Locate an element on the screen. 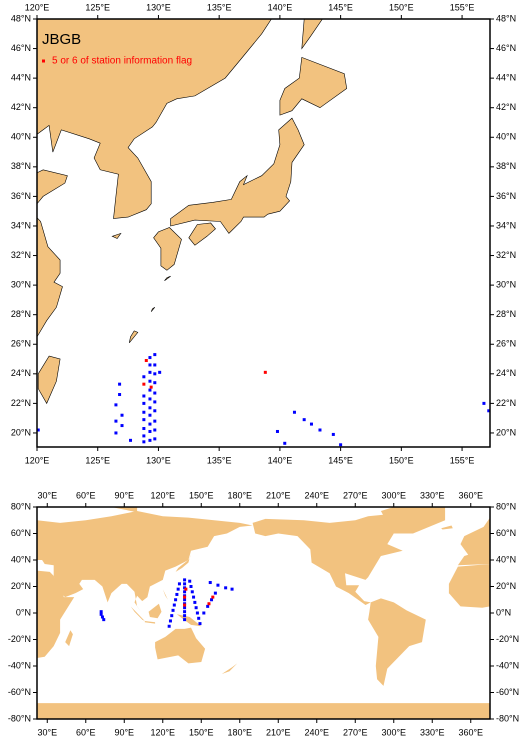 The image size is (529, 755). y-tick-label: -40°N is located at coordinates (507, 665).